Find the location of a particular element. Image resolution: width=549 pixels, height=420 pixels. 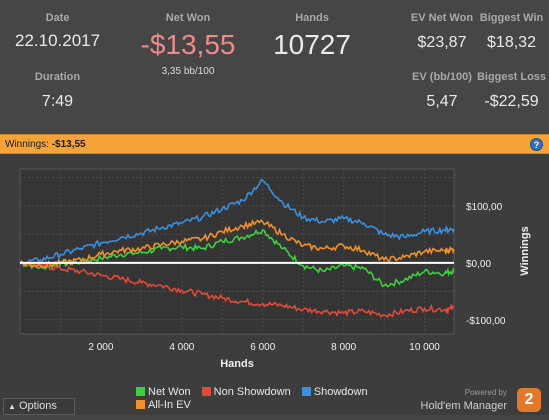

stat-value: 22.10.2017 is located at coordinates (58, 40).